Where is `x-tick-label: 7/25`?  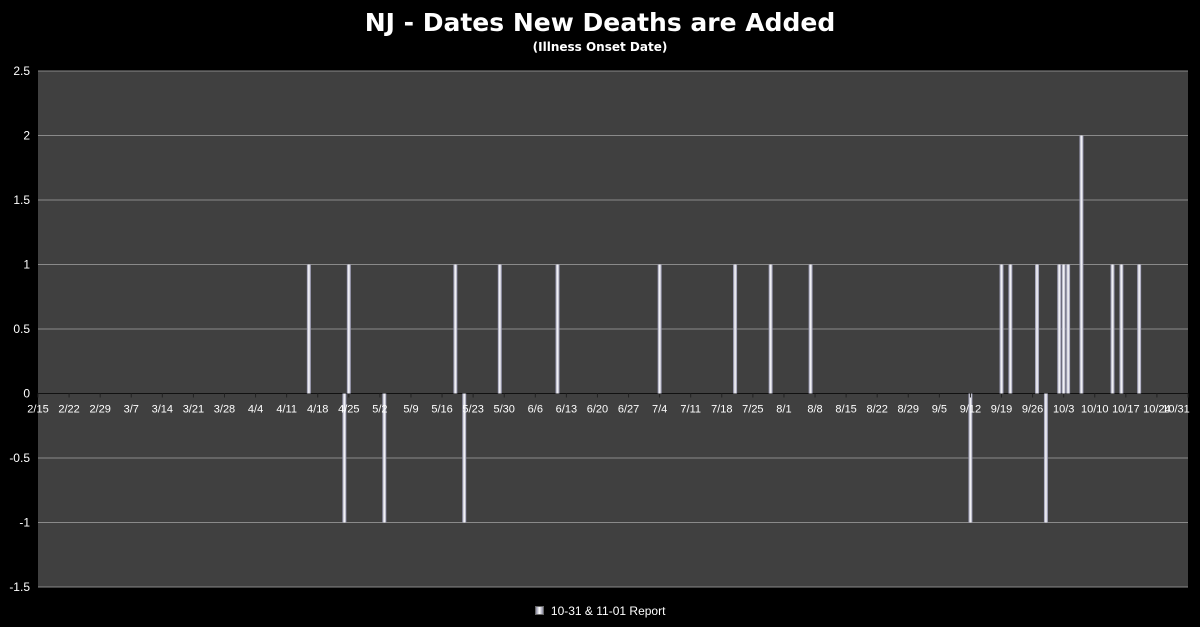 x-tick-label: 7/25 is located at coordinates (752, 410).